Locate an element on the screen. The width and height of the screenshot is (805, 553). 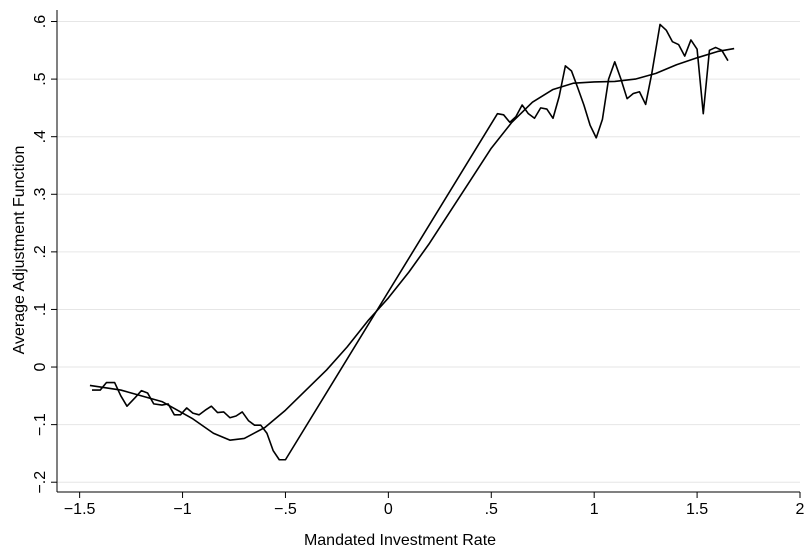
x-tick-label: −.5 is located at coordinates (285, 509).